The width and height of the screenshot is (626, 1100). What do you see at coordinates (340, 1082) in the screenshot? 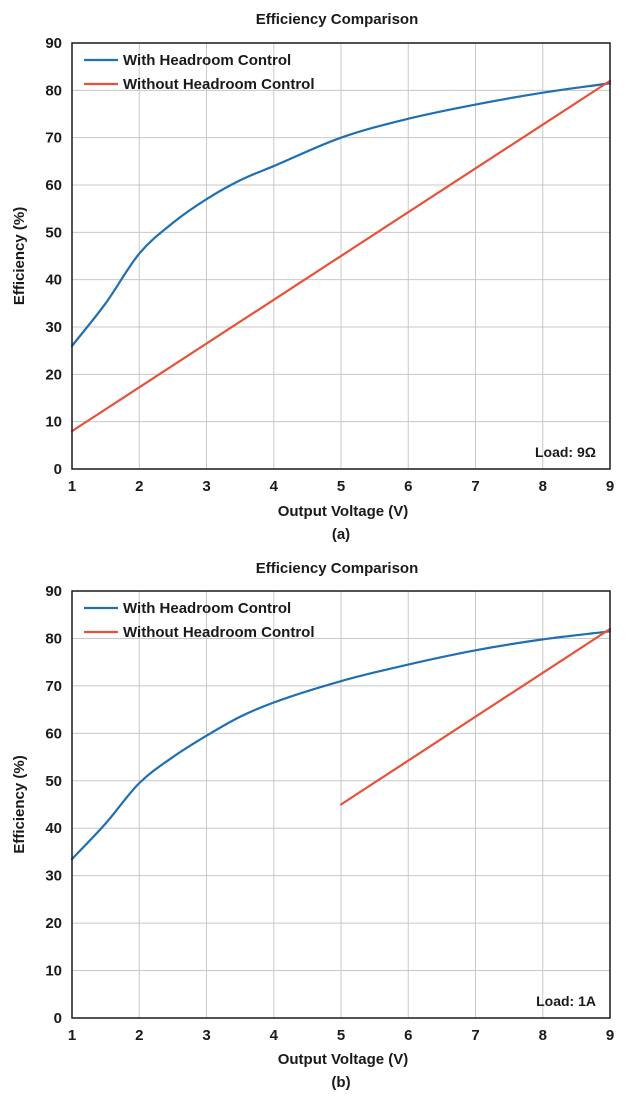
I see `chart-subtitle: (b)` at bounding box center [340, 1082].